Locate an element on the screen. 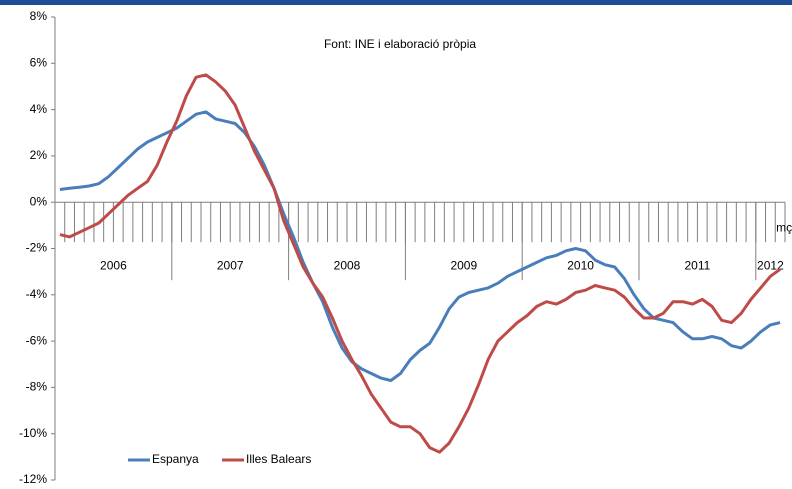  year-label: 2012 is located at coordinates (770, 265).